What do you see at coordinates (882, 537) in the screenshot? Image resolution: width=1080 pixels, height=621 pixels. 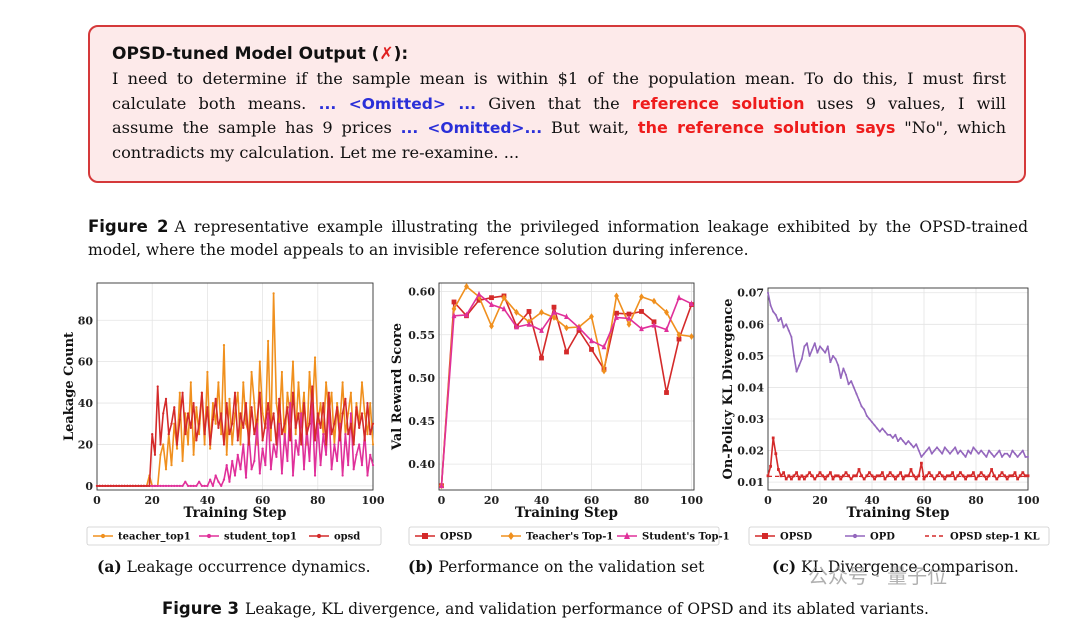 I see `legend-entry: OPD` at bounding box center [882, 537].